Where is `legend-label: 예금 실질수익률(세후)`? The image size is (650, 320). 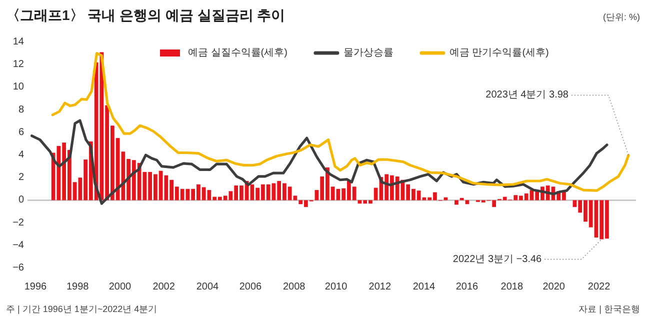
legend-label: 예금 실질수익률(세후) is located at coordinates (238, 53).